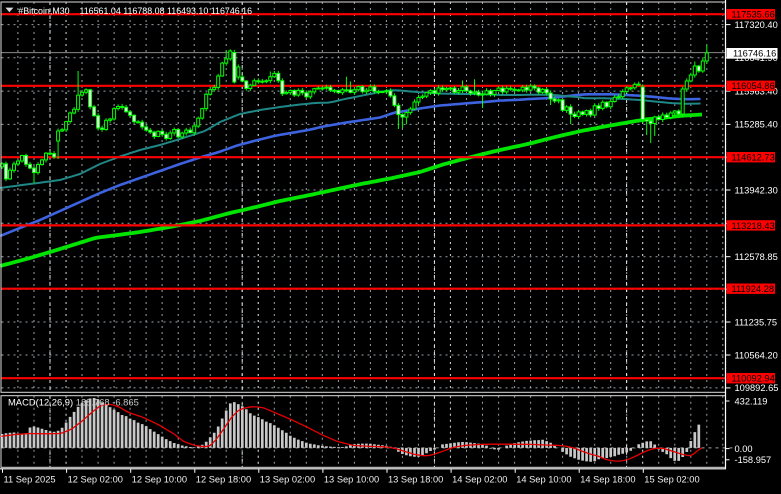 The height and width of the screenshot is (494, 781). Describe the element at coordinates (73, 402) in the screenshot. I see `svg-text: MACD(12,26,9) 188.768 -6.865` at that location.